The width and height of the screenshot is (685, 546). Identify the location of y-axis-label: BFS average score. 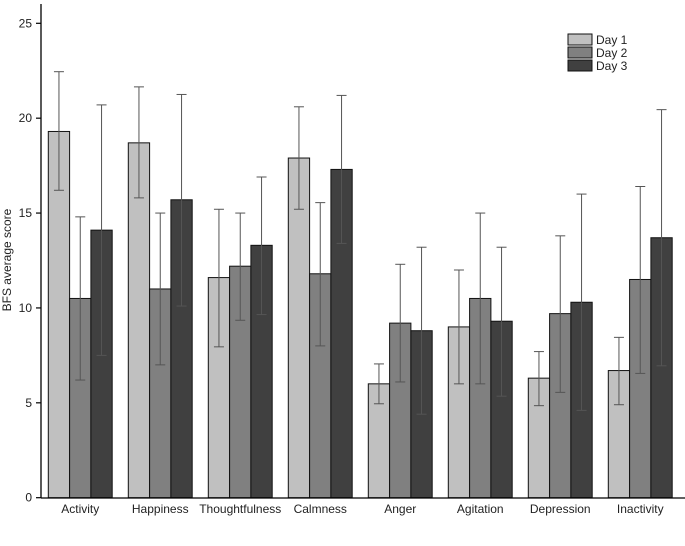
(7, 259).